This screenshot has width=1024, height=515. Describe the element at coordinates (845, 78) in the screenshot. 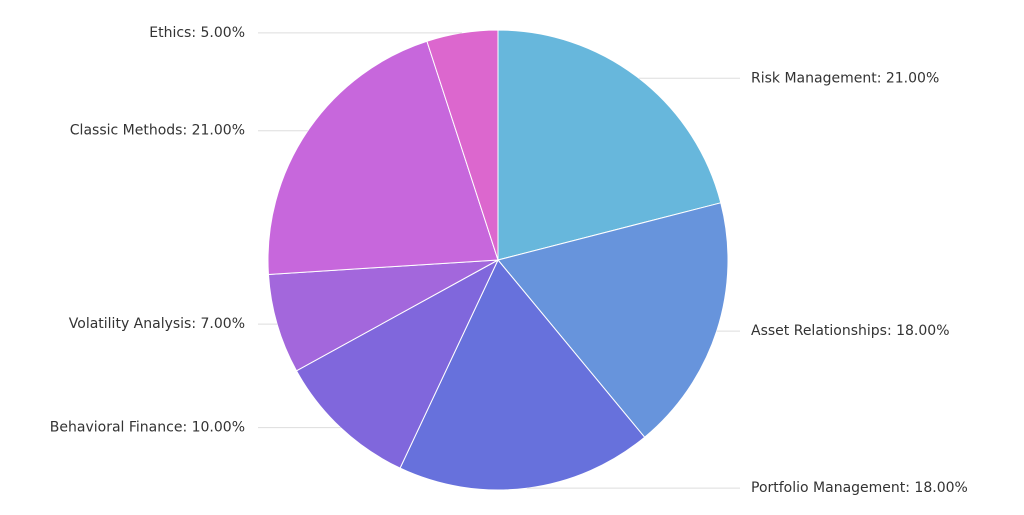

I see `slice-label: Risk Management: 21.00%` at that location.